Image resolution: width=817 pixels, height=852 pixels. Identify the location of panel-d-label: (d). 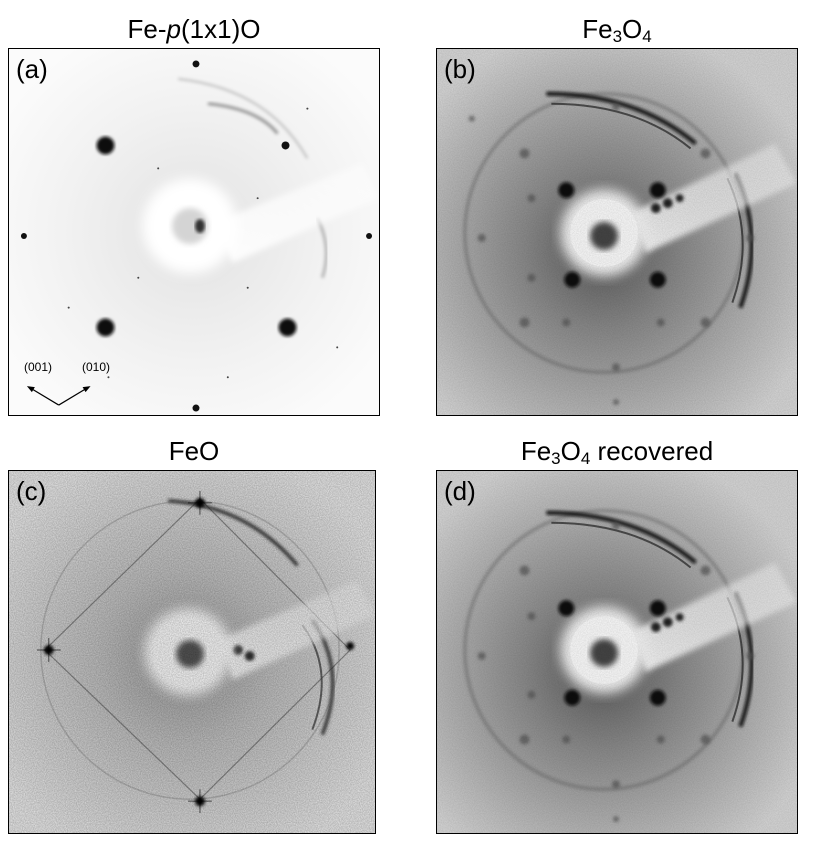
(460, 491).